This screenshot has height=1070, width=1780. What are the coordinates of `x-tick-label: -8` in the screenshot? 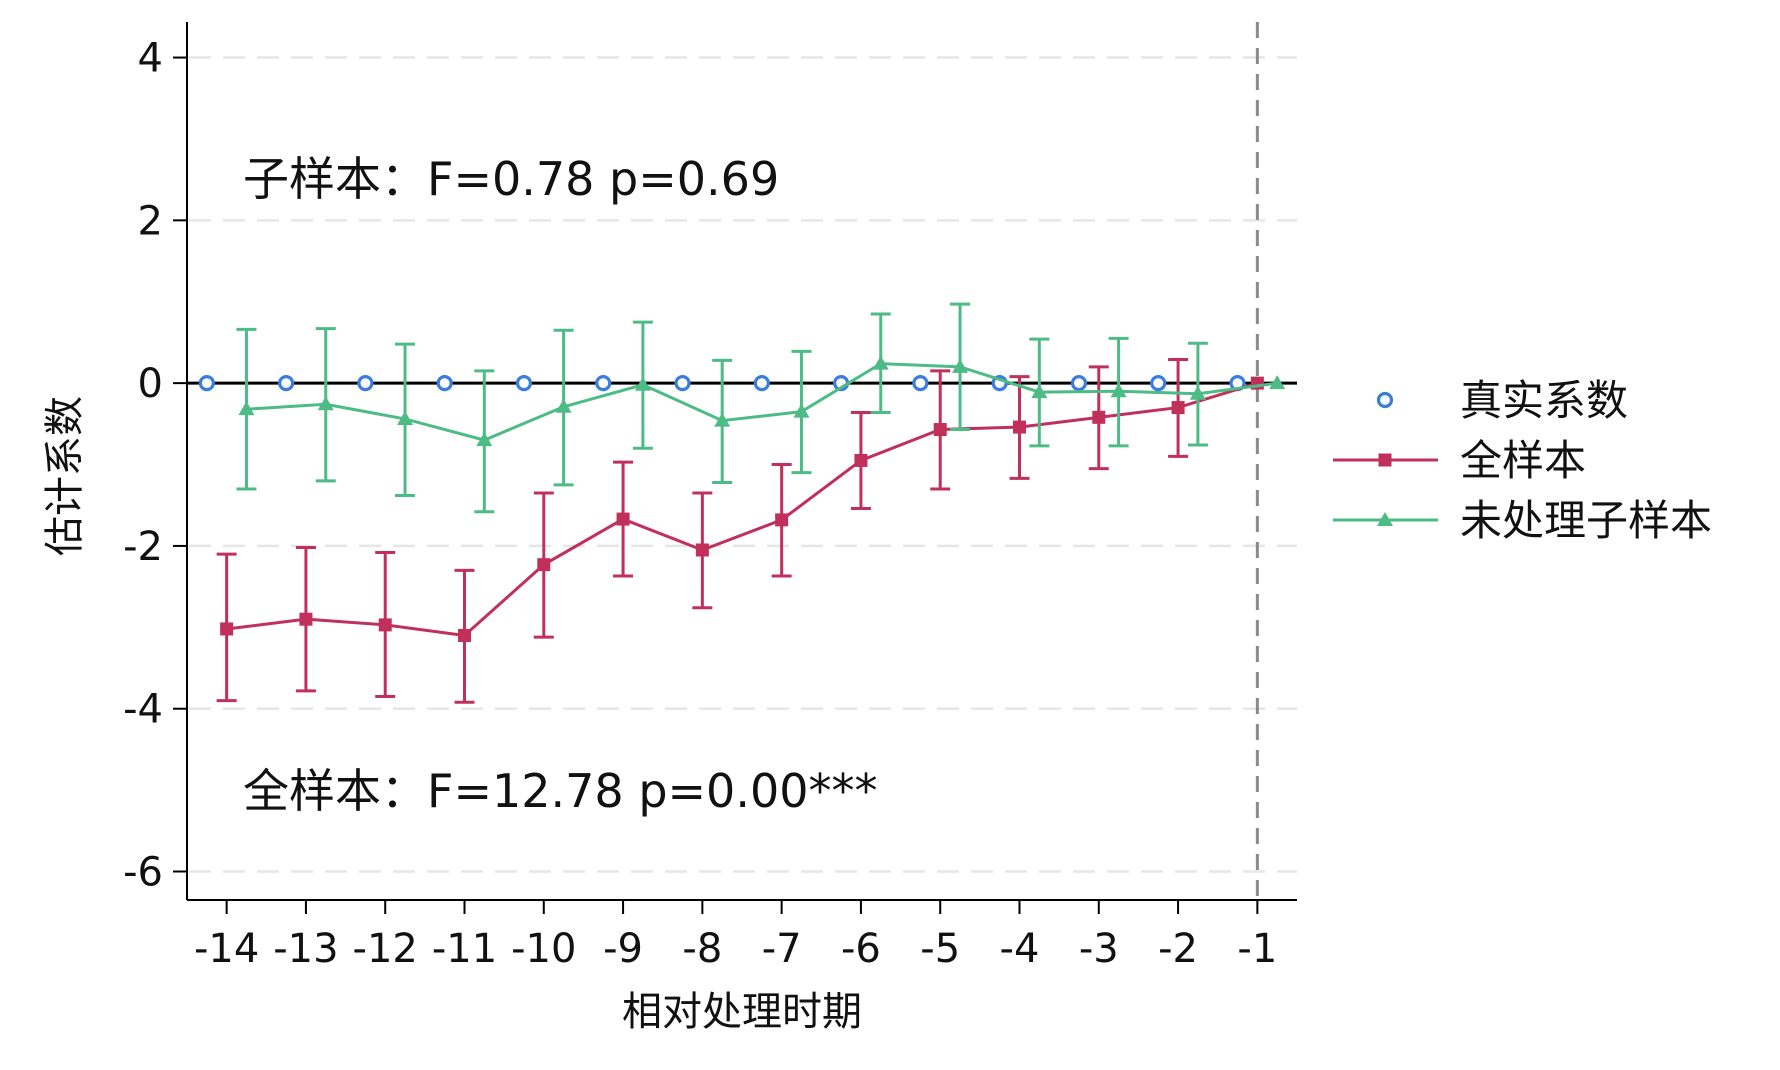 It's located at (702, 949).